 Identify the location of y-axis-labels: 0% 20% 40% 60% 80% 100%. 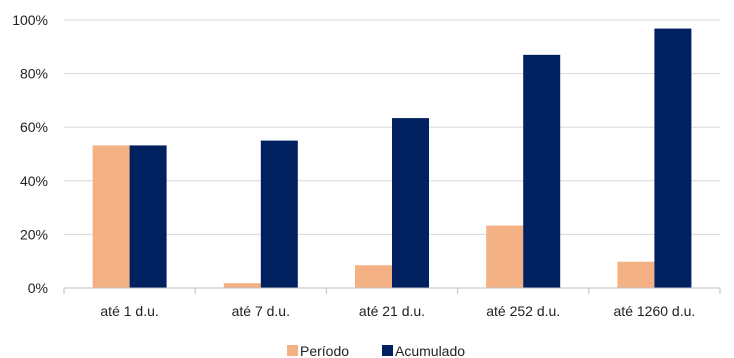
(30, 154).